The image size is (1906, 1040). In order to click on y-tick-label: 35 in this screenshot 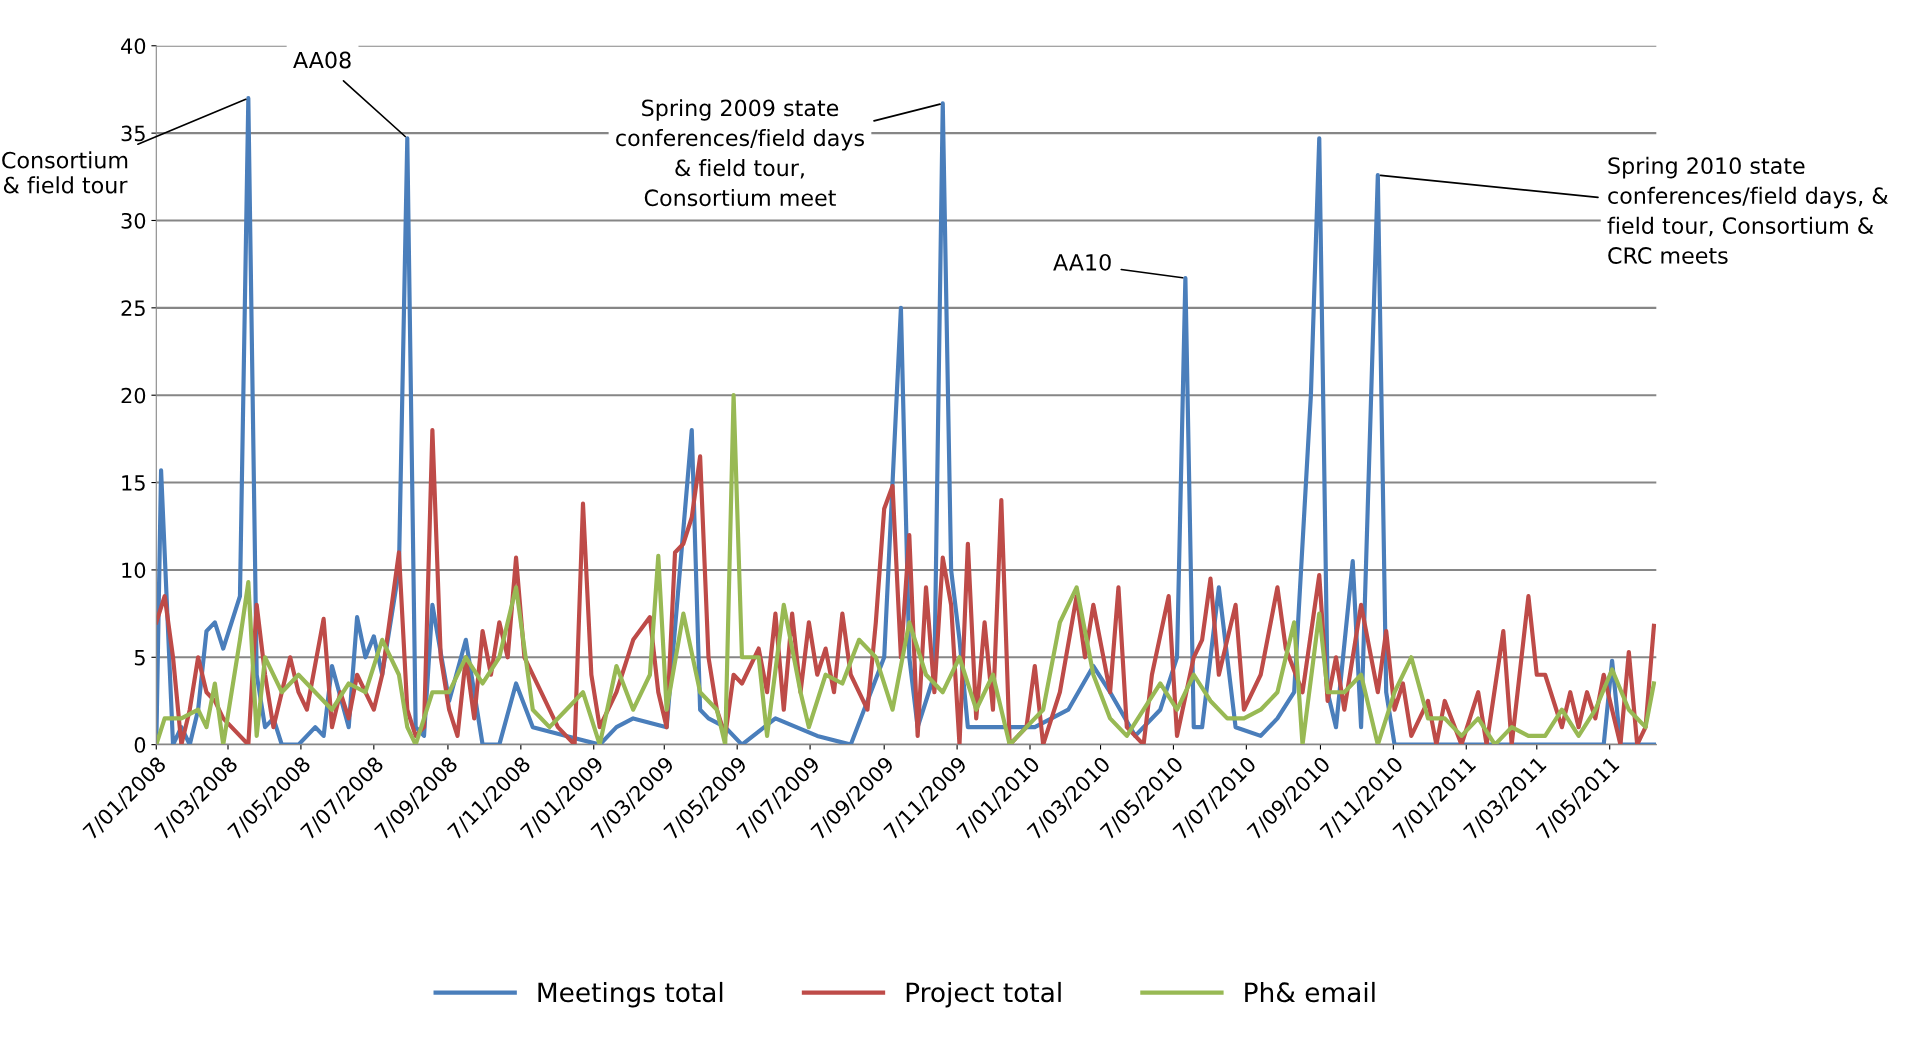, I will do `click(133, 133)`.